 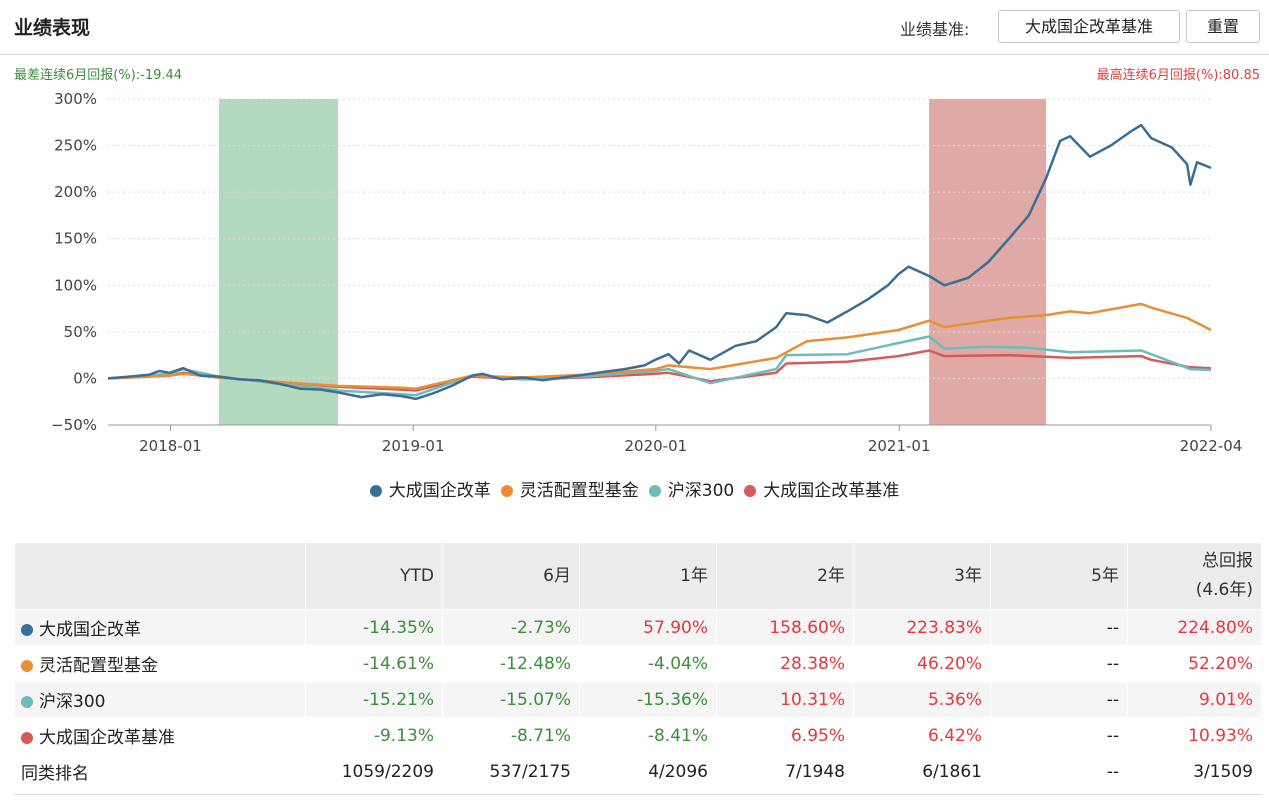 What do you see at coordinates (579, 491) in the screenshot?
I see `legend-label: 灵活配置型基金` at bounding box center [579, 491].